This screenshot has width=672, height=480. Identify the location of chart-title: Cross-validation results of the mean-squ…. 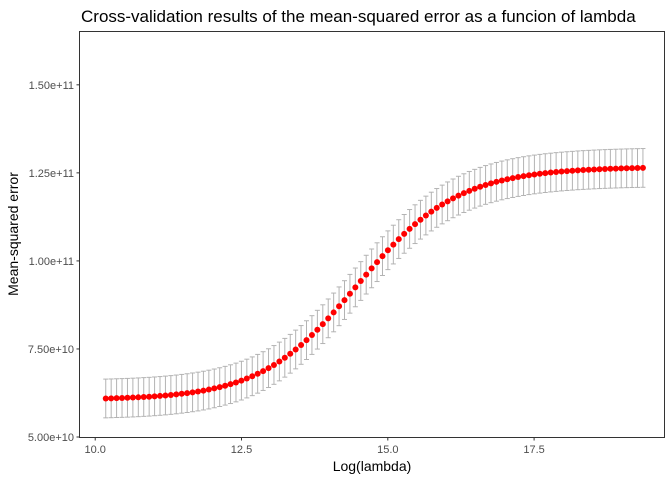
(358, 16).